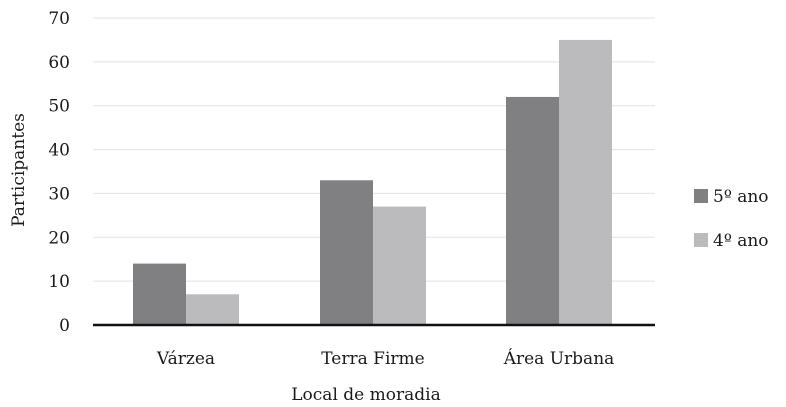 The height and width of the screenshot is (407, 786). I want to click on y-tick-label: 60, so click(59, 63).